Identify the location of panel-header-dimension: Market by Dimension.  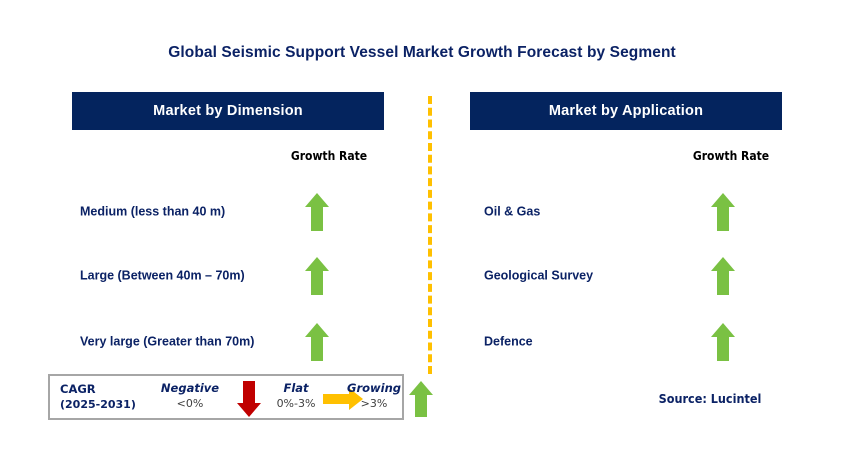
(228, 111).